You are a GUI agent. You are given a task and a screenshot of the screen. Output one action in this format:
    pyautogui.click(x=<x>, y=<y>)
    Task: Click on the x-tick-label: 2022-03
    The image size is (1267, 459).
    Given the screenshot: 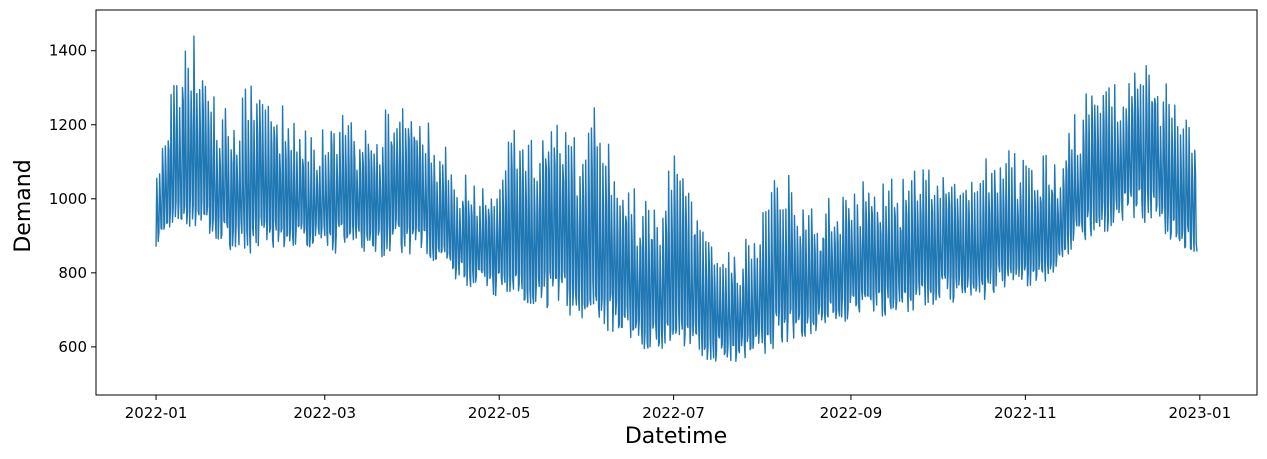 What is the action you would take?
    pyautogui.click(x=324, y=413)
    